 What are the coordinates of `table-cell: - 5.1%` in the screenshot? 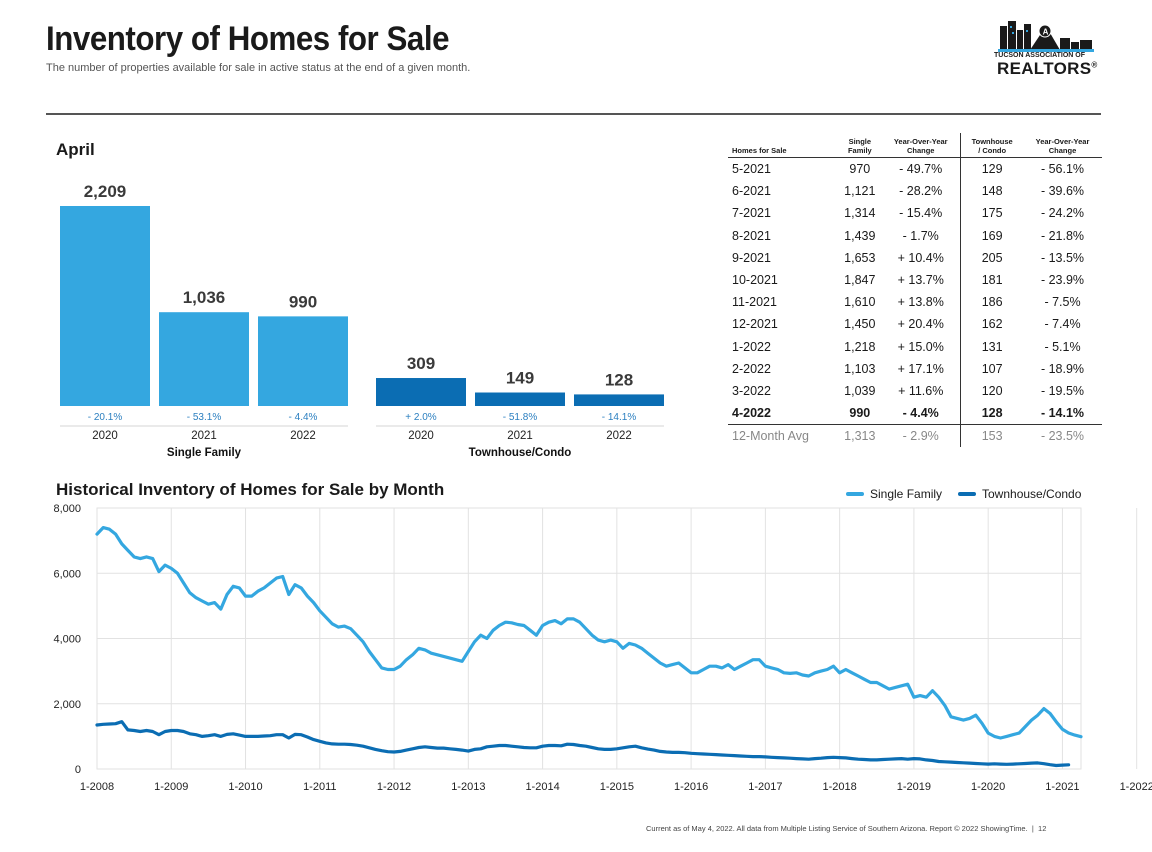 It's located at (1062, 346).